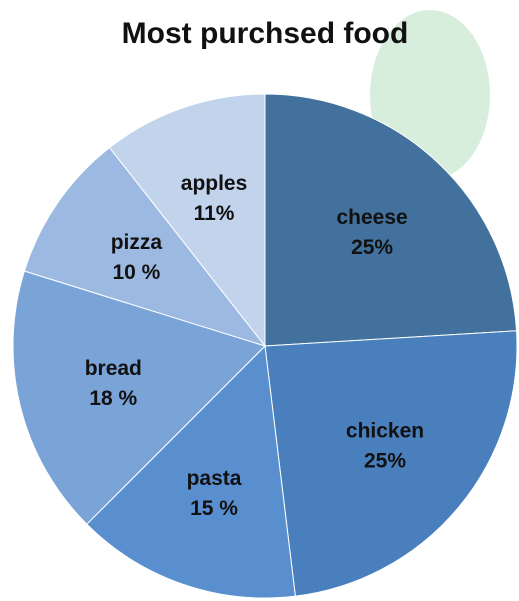  What do you see at coordinates (113, 398) in the screenshot?
I see `slice-value-label: 18 %` at bounding box center [113, 398].